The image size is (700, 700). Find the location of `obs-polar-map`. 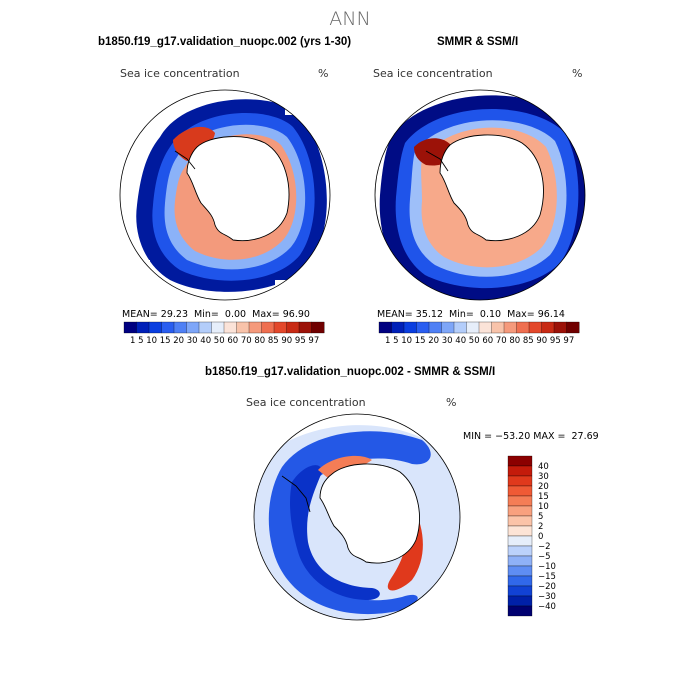

obs-polar-map is located at coordinates (480, 195).